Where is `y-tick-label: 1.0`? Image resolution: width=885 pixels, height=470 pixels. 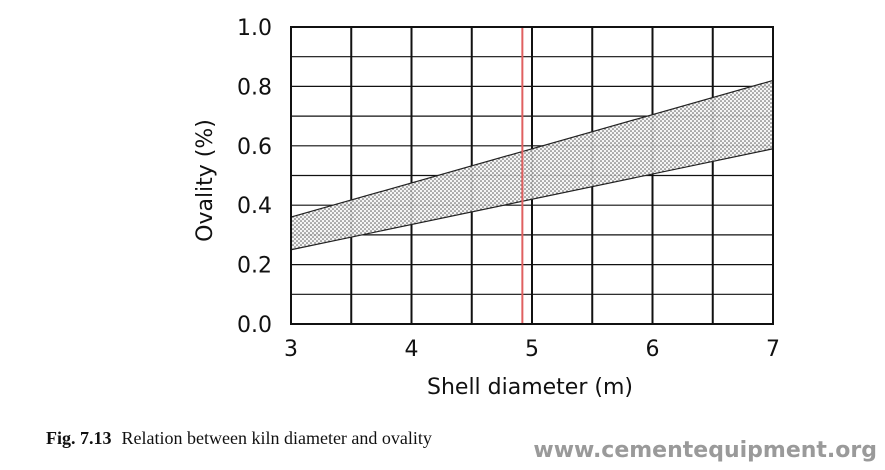
y-tick-label: 1.0 is located at coordinates (254, 28).